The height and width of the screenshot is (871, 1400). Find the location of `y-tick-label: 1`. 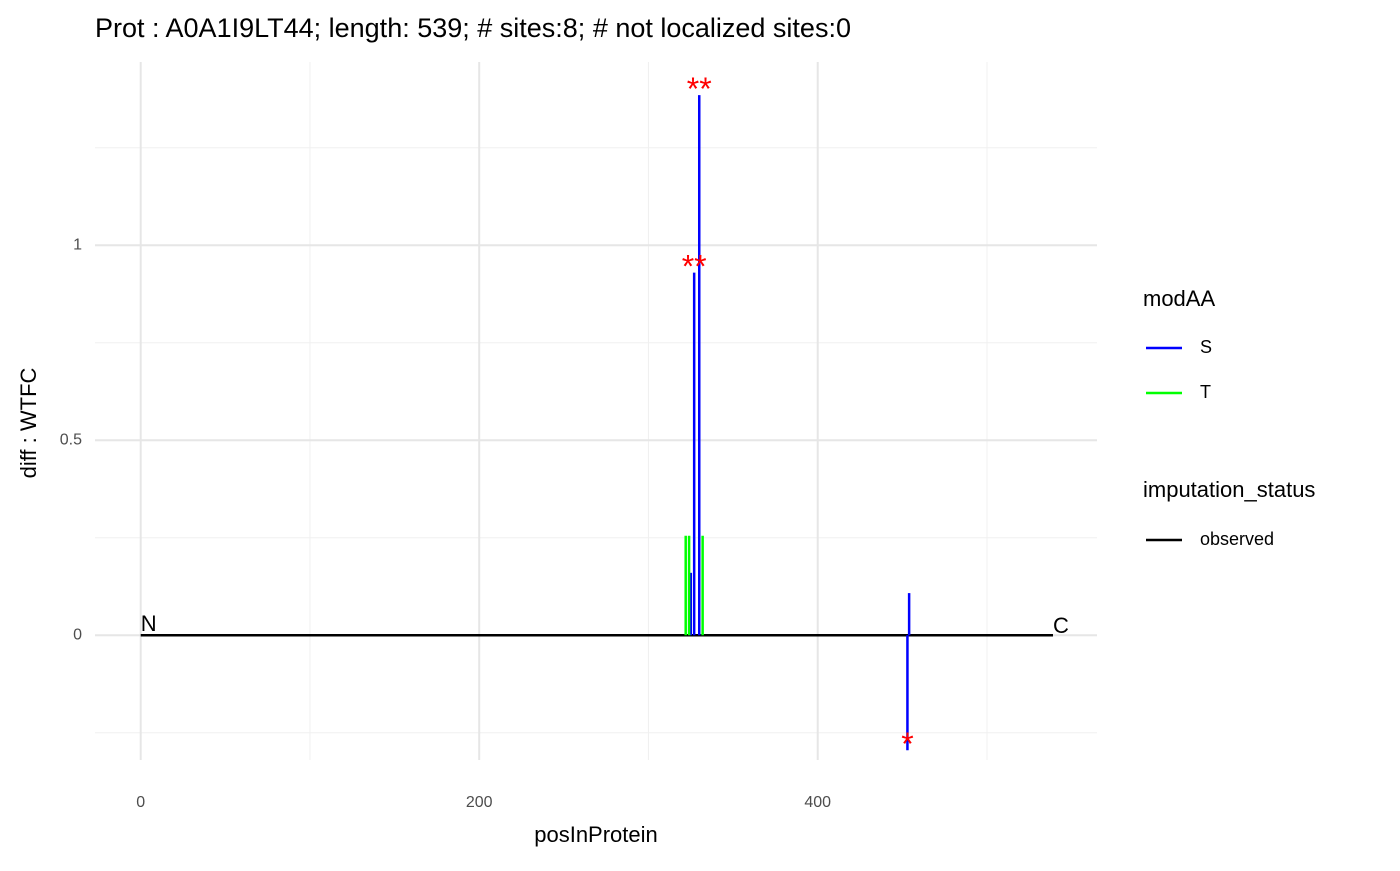

y-tick-label: 1 is located at coordinates (77, 244).